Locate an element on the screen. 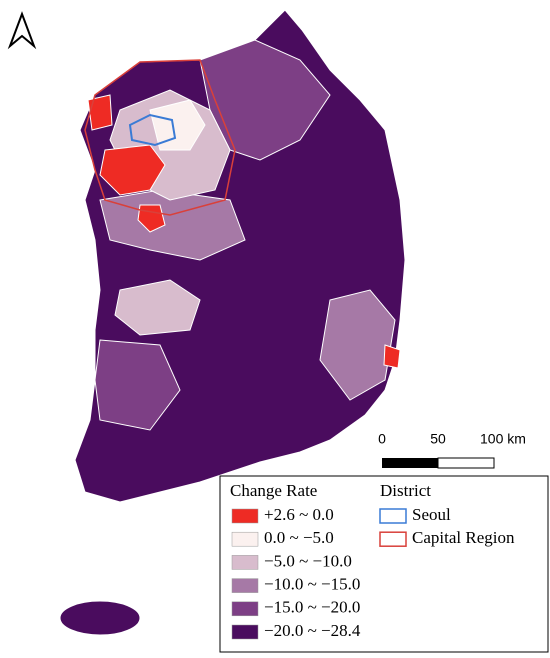 The image size is (550, 658). legend-title: District is located at coordinates (405, 490).